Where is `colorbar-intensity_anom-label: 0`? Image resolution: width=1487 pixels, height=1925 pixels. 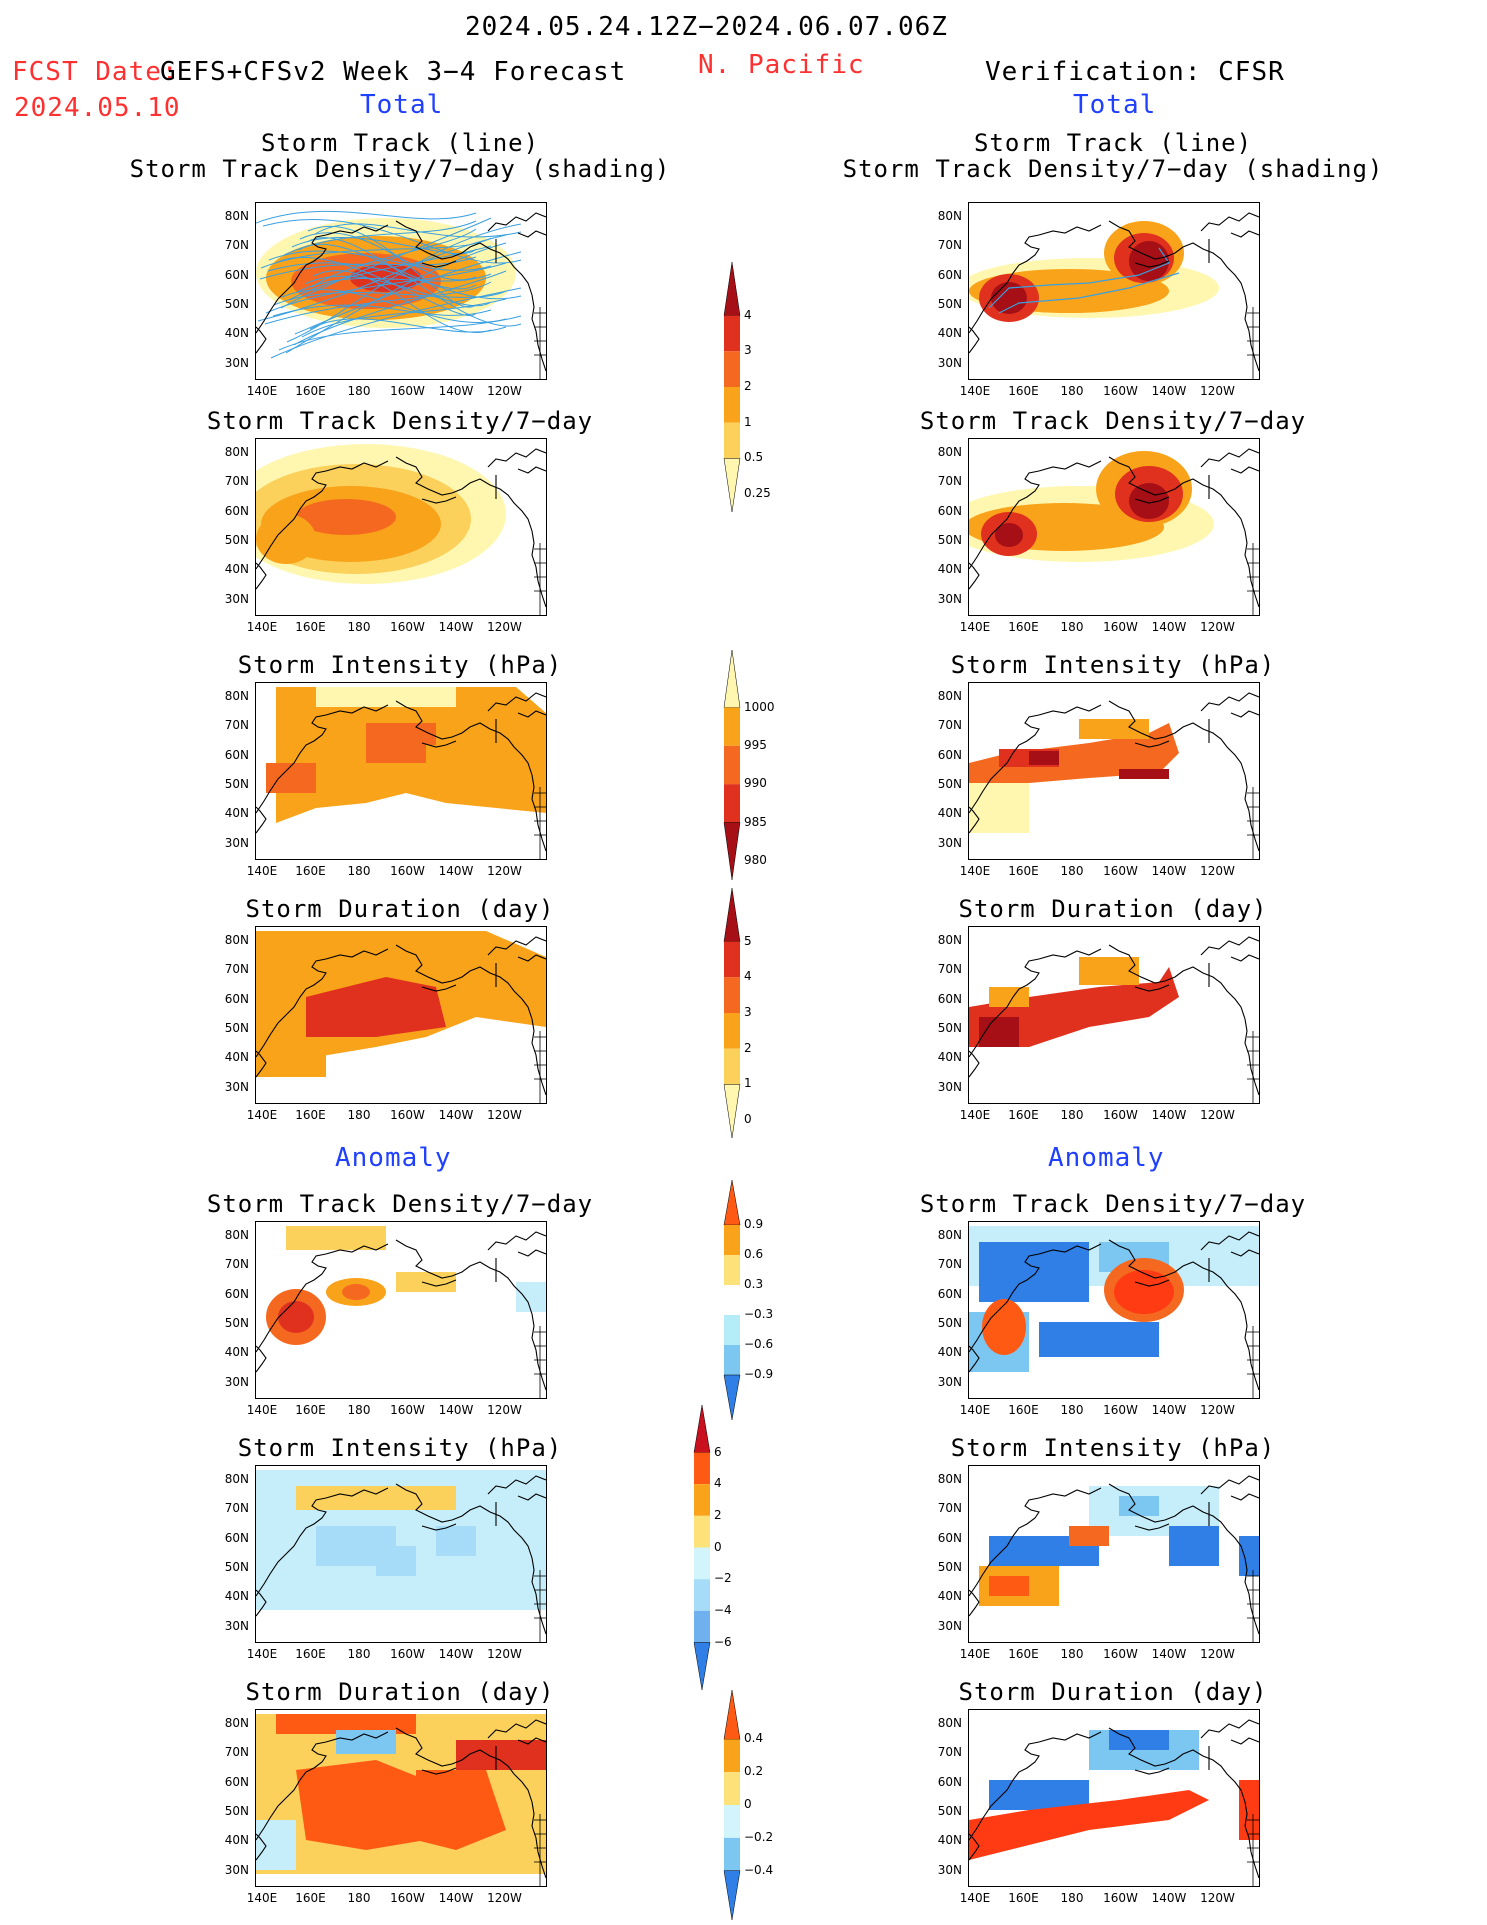
colorbar-intensity_anom-label: 0 is located at coordinates (718, 1546).